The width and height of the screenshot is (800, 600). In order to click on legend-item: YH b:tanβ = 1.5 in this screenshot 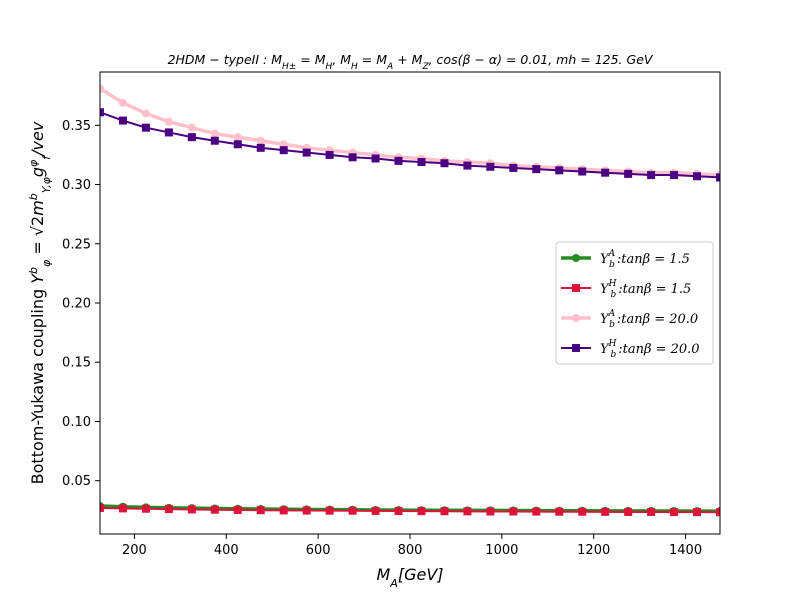, I will do `click(626, 289)`.